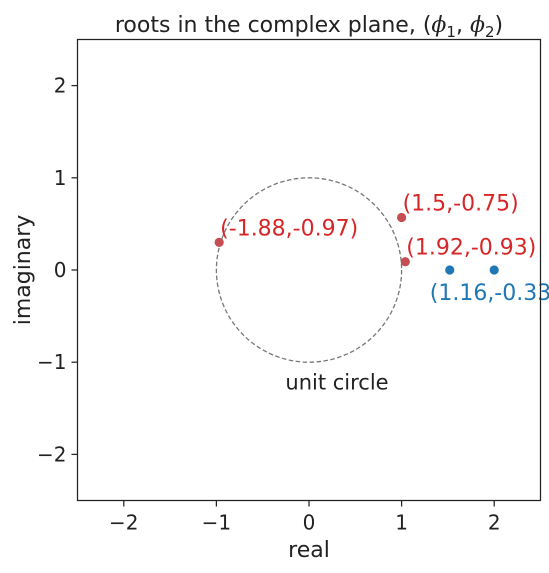 This screenshot has height=573, width=549. Describe the element at coordinates (471, 248) in the screenshot. I see `root-point-label: (1.92,-0.93)` at that location.